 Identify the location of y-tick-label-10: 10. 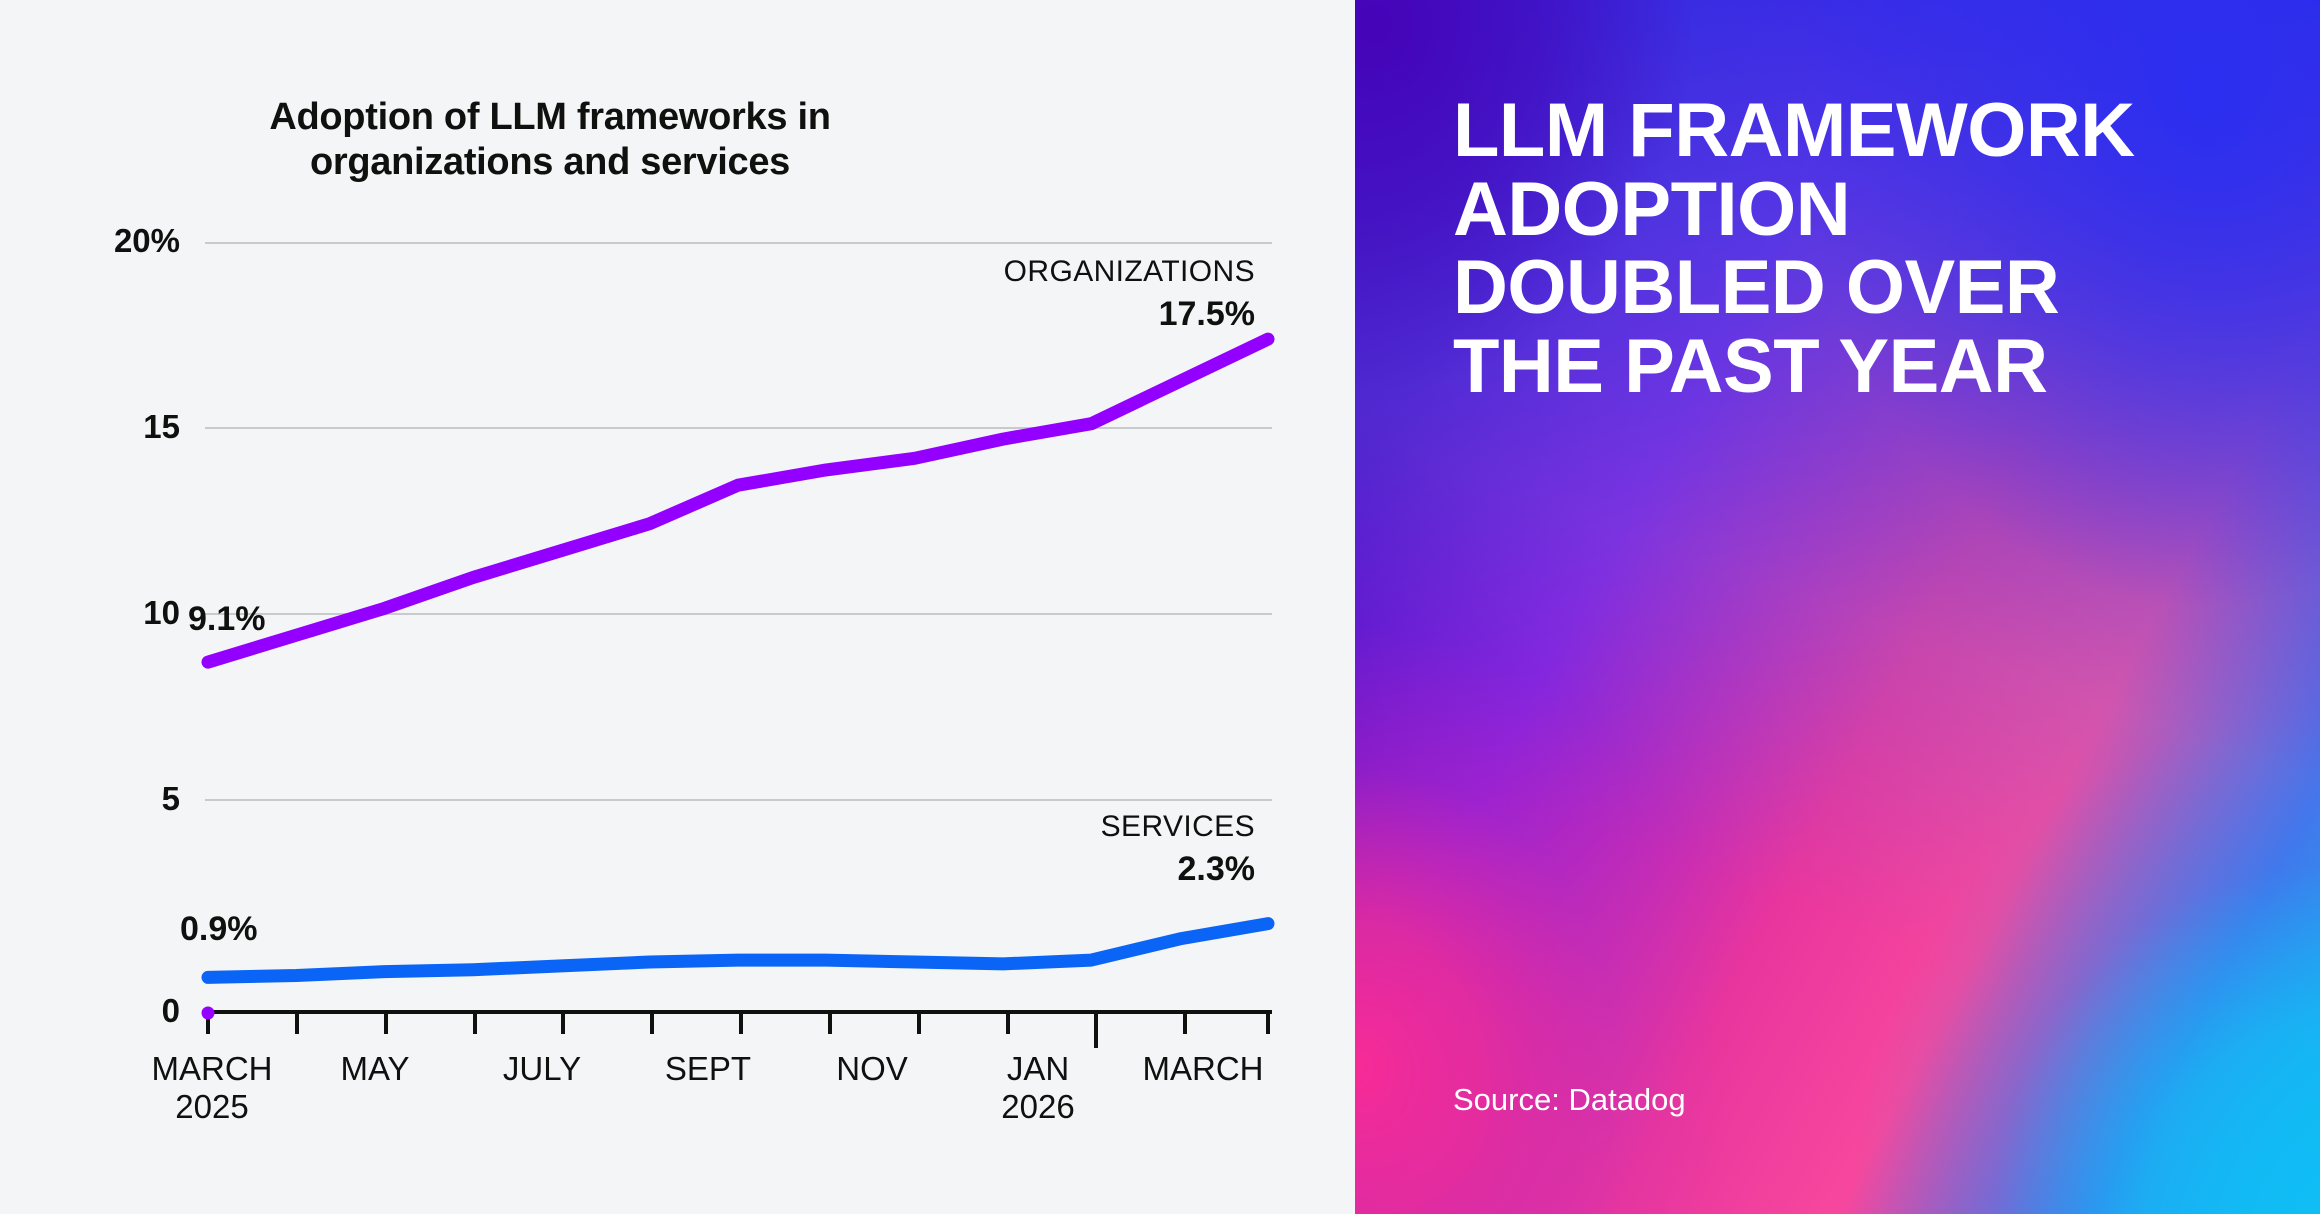
(161, 612).